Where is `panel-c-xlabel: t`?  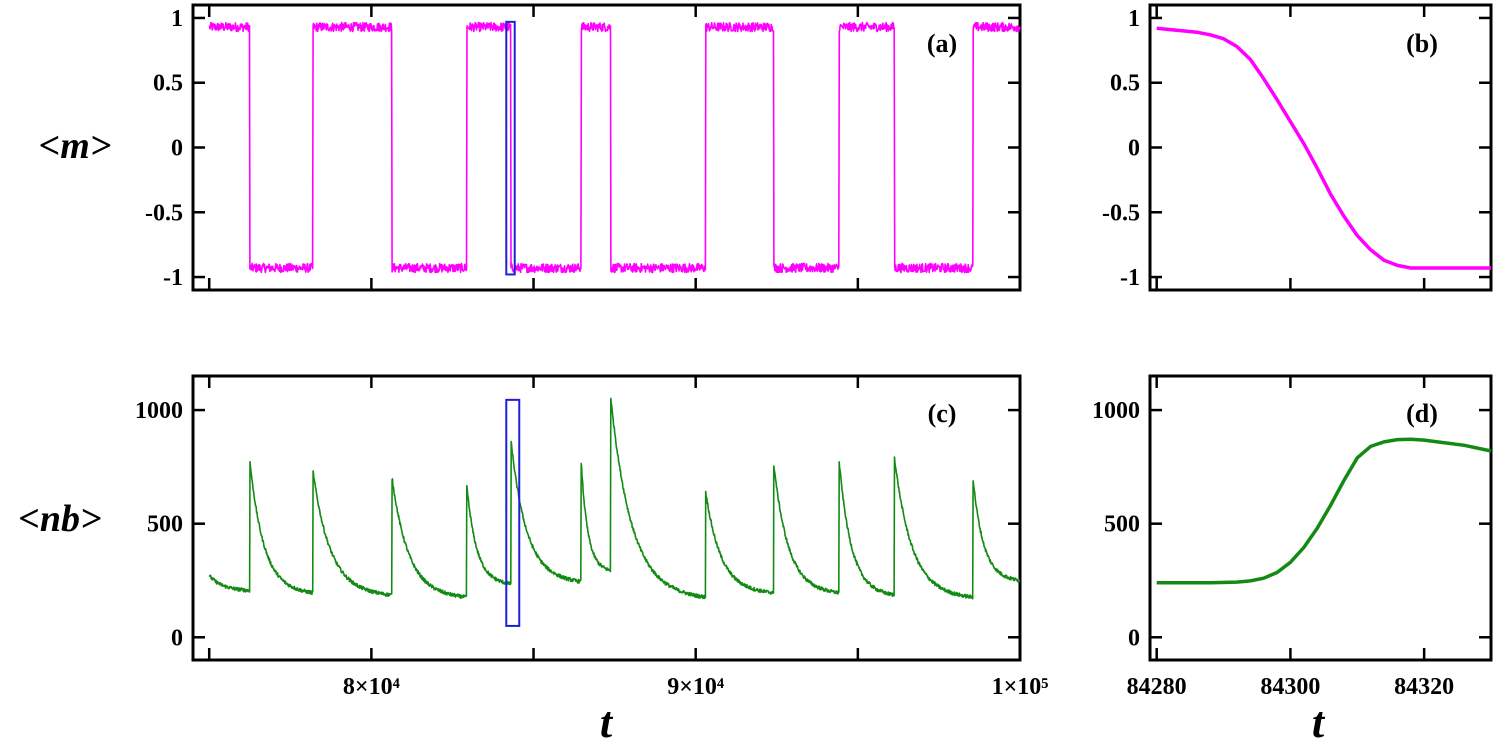
panel-c-xlabel: t is located at coordinates (607, 721).